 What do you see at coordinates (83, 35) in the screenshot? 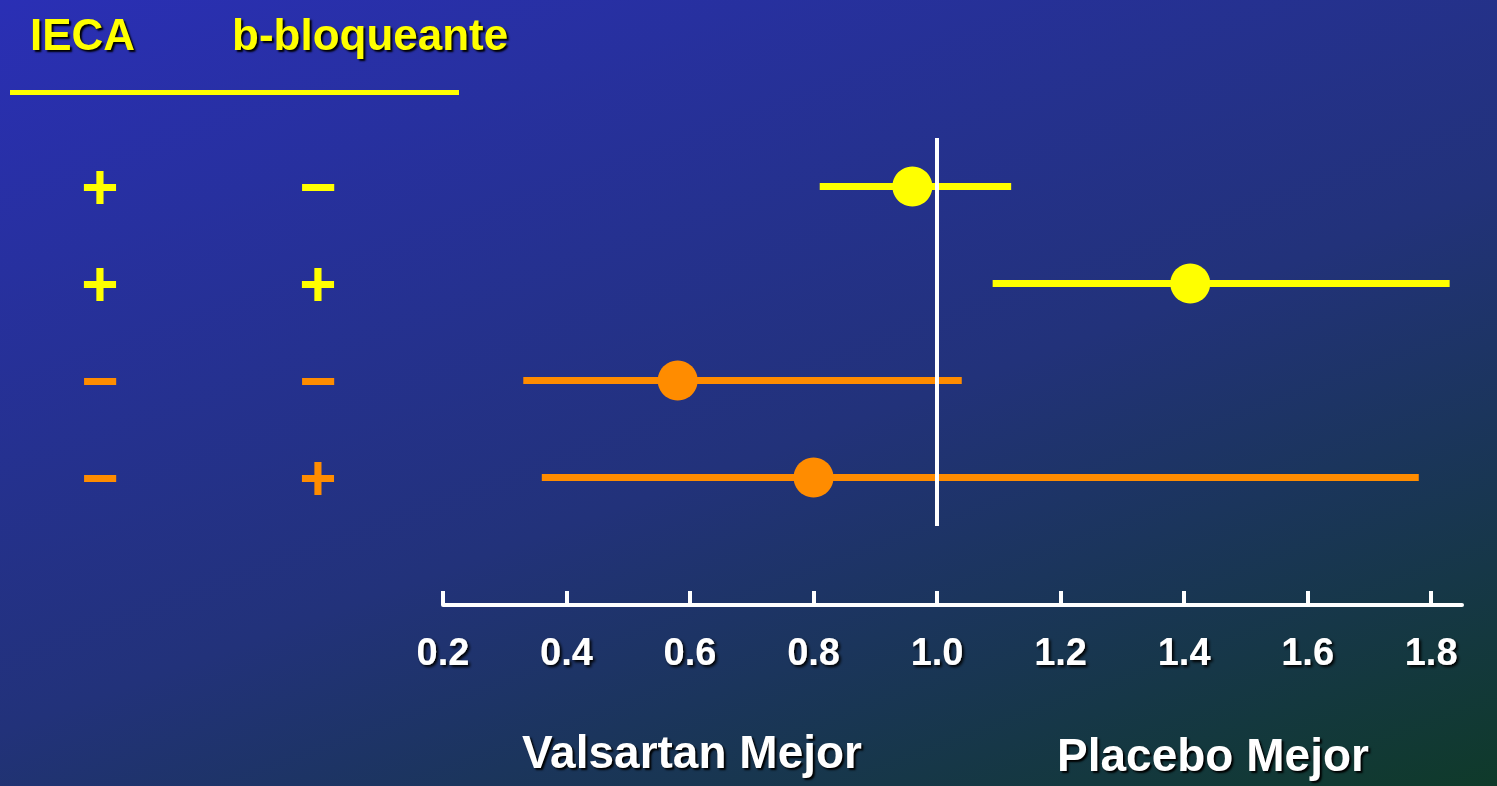
I see `text: IECA` at bounding box center [83, 35].